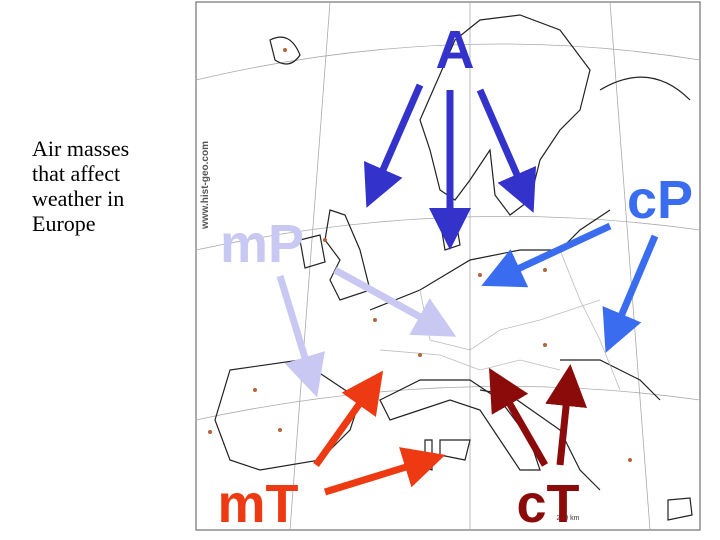 Image resolution: width=720 pixels, height=540 pixels. I want to click on air-mass-label: mP, so click(262, 244).